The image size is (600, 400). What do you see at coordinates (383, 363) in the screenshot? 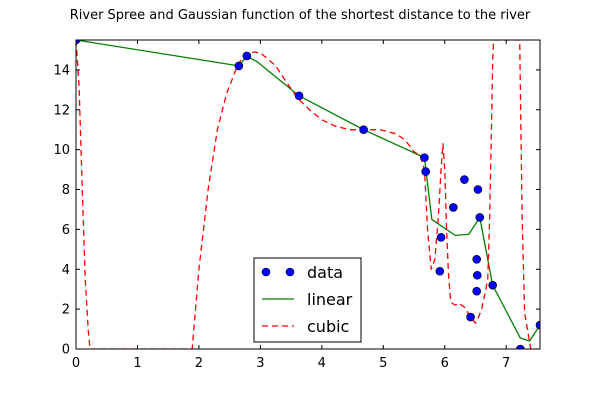
I see `x-tick-label: 5` at bounding box center [383, 363].